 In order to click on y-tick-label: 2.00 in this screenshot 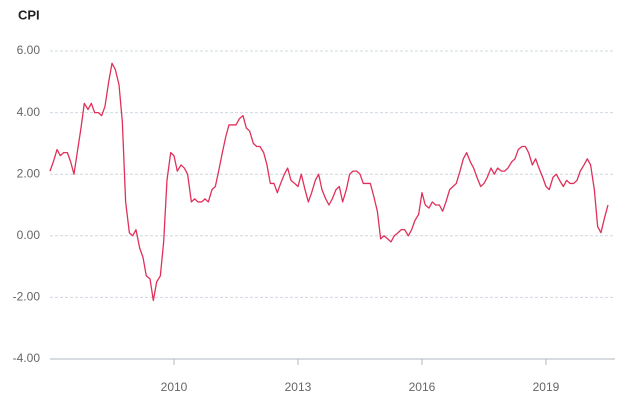, I will do `click(29, 173)`.